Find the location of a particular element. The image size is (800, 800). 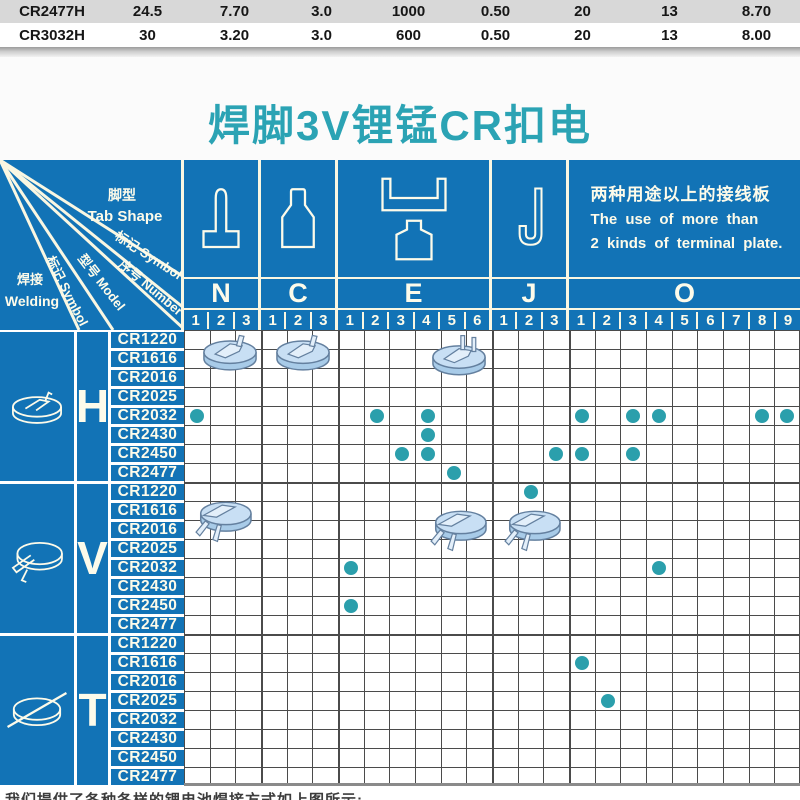

number-cell: 4 is located at coordinates (427, 320).